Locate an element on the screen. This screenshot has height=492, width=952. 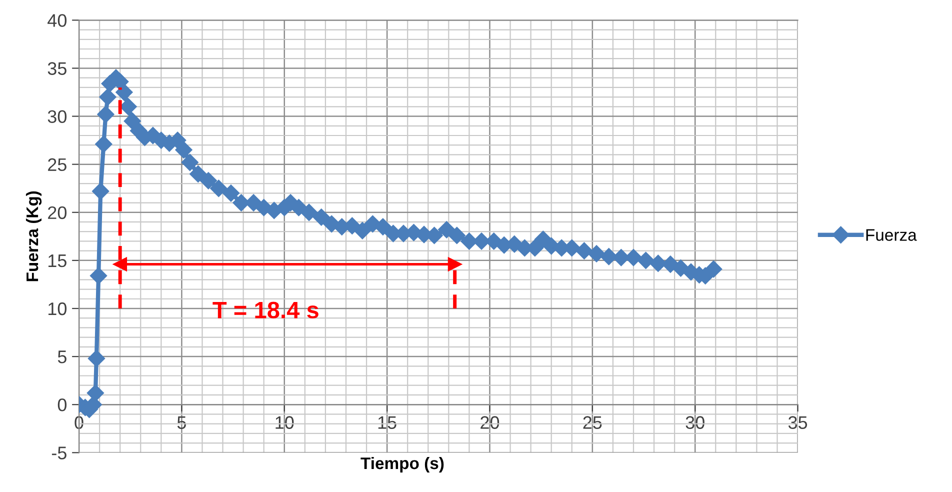
x-tick-label: 30 is located at coordinates (695, 422).